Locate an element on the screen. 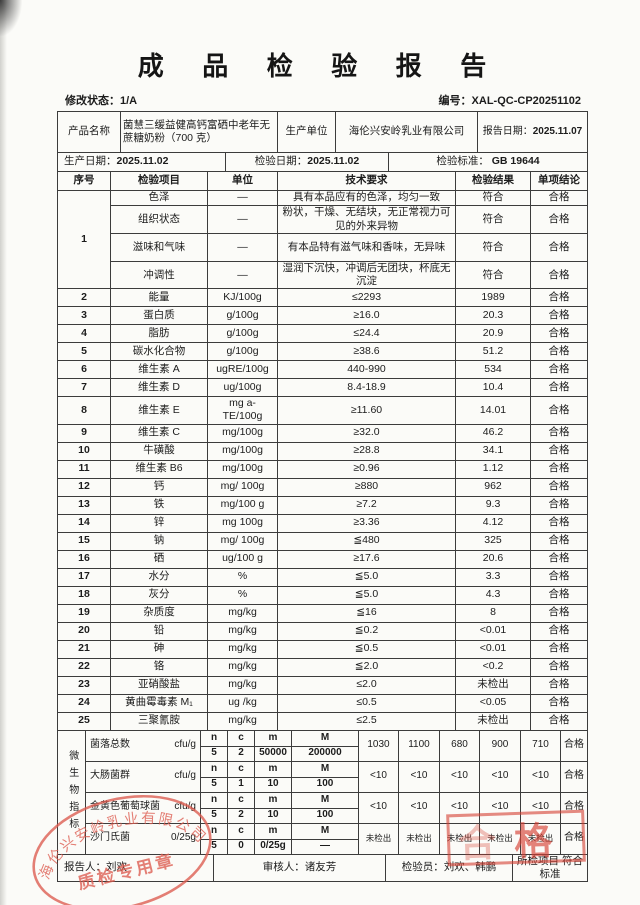 The width and height of the screenshot is (640, 905). table-row: 5 碳水化合物 g/100g ≥38.6 51.2 合格 is located at coordinates (322, 352).